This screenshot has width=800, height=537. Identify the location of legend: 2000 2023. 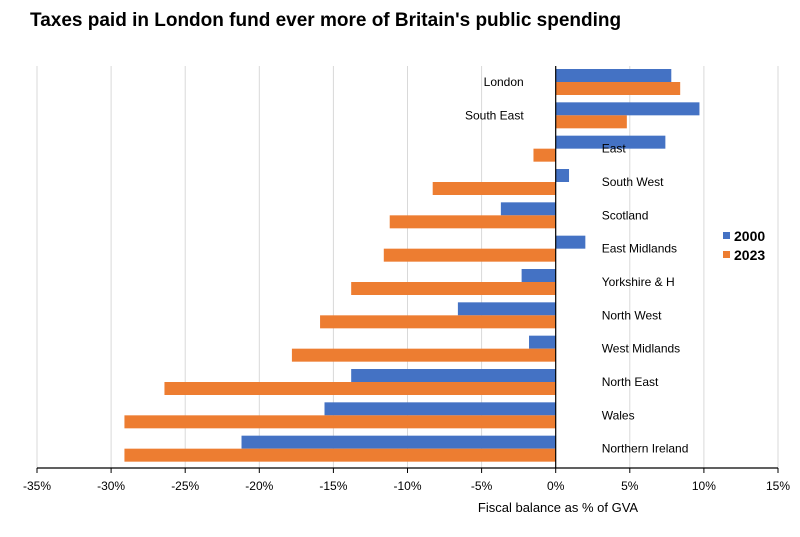
(744, 245).